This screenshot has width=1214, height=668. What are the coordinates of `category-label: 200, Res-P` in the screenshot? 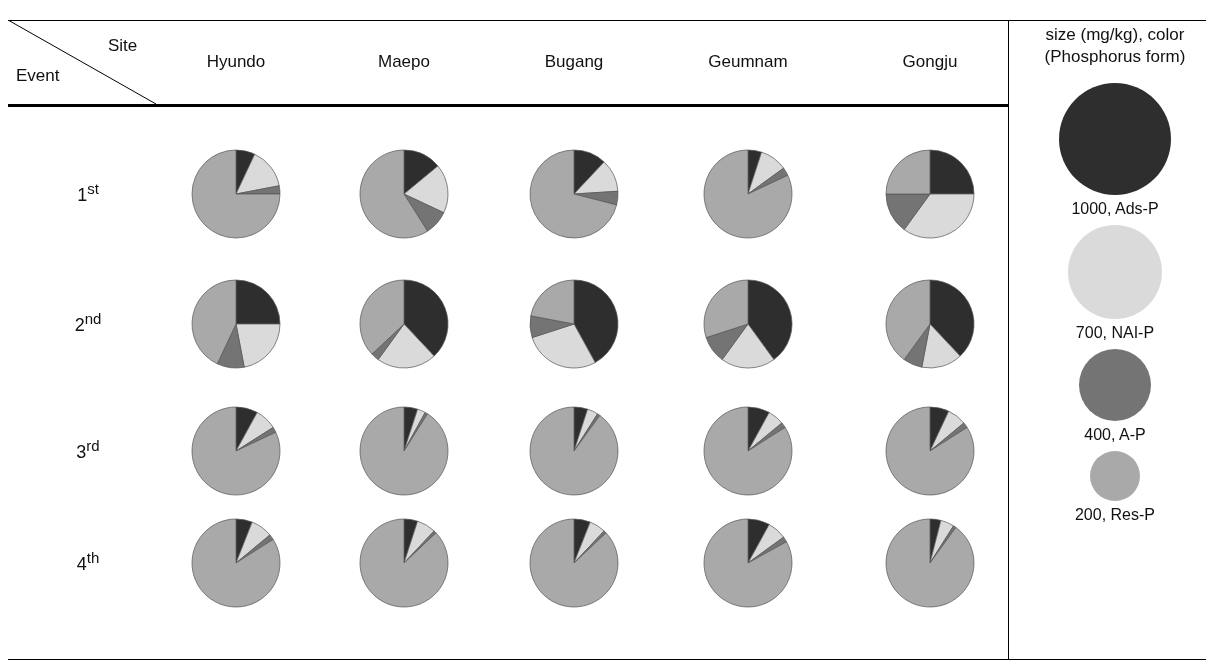 It's located at (1115, 515).